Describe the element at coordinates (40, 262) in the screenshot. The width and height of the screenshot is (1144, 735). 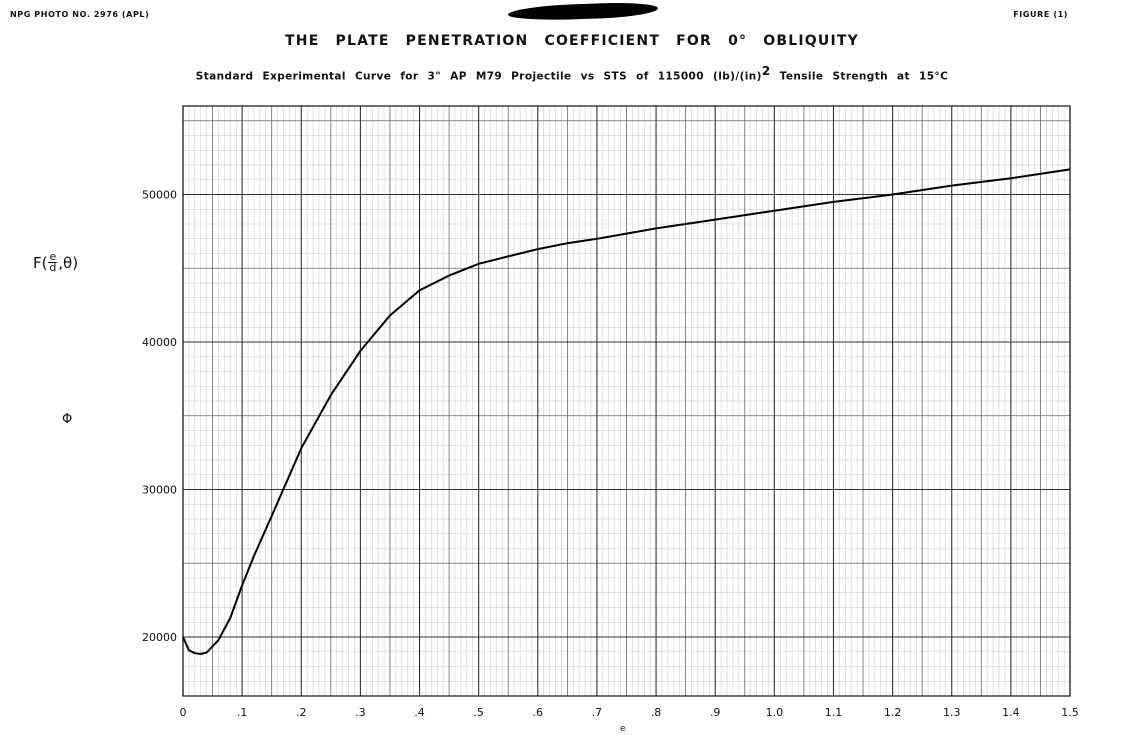
I see `y-label-fn-start: F(` at that location.